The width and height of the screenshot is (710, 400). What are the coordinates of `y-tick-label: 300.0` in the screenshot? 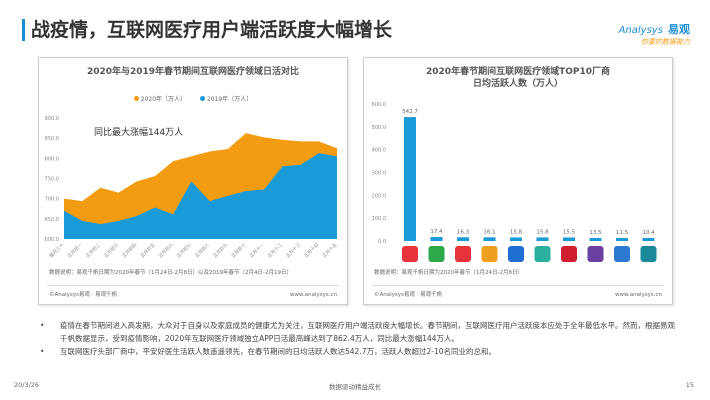 It's located at (379, 174).